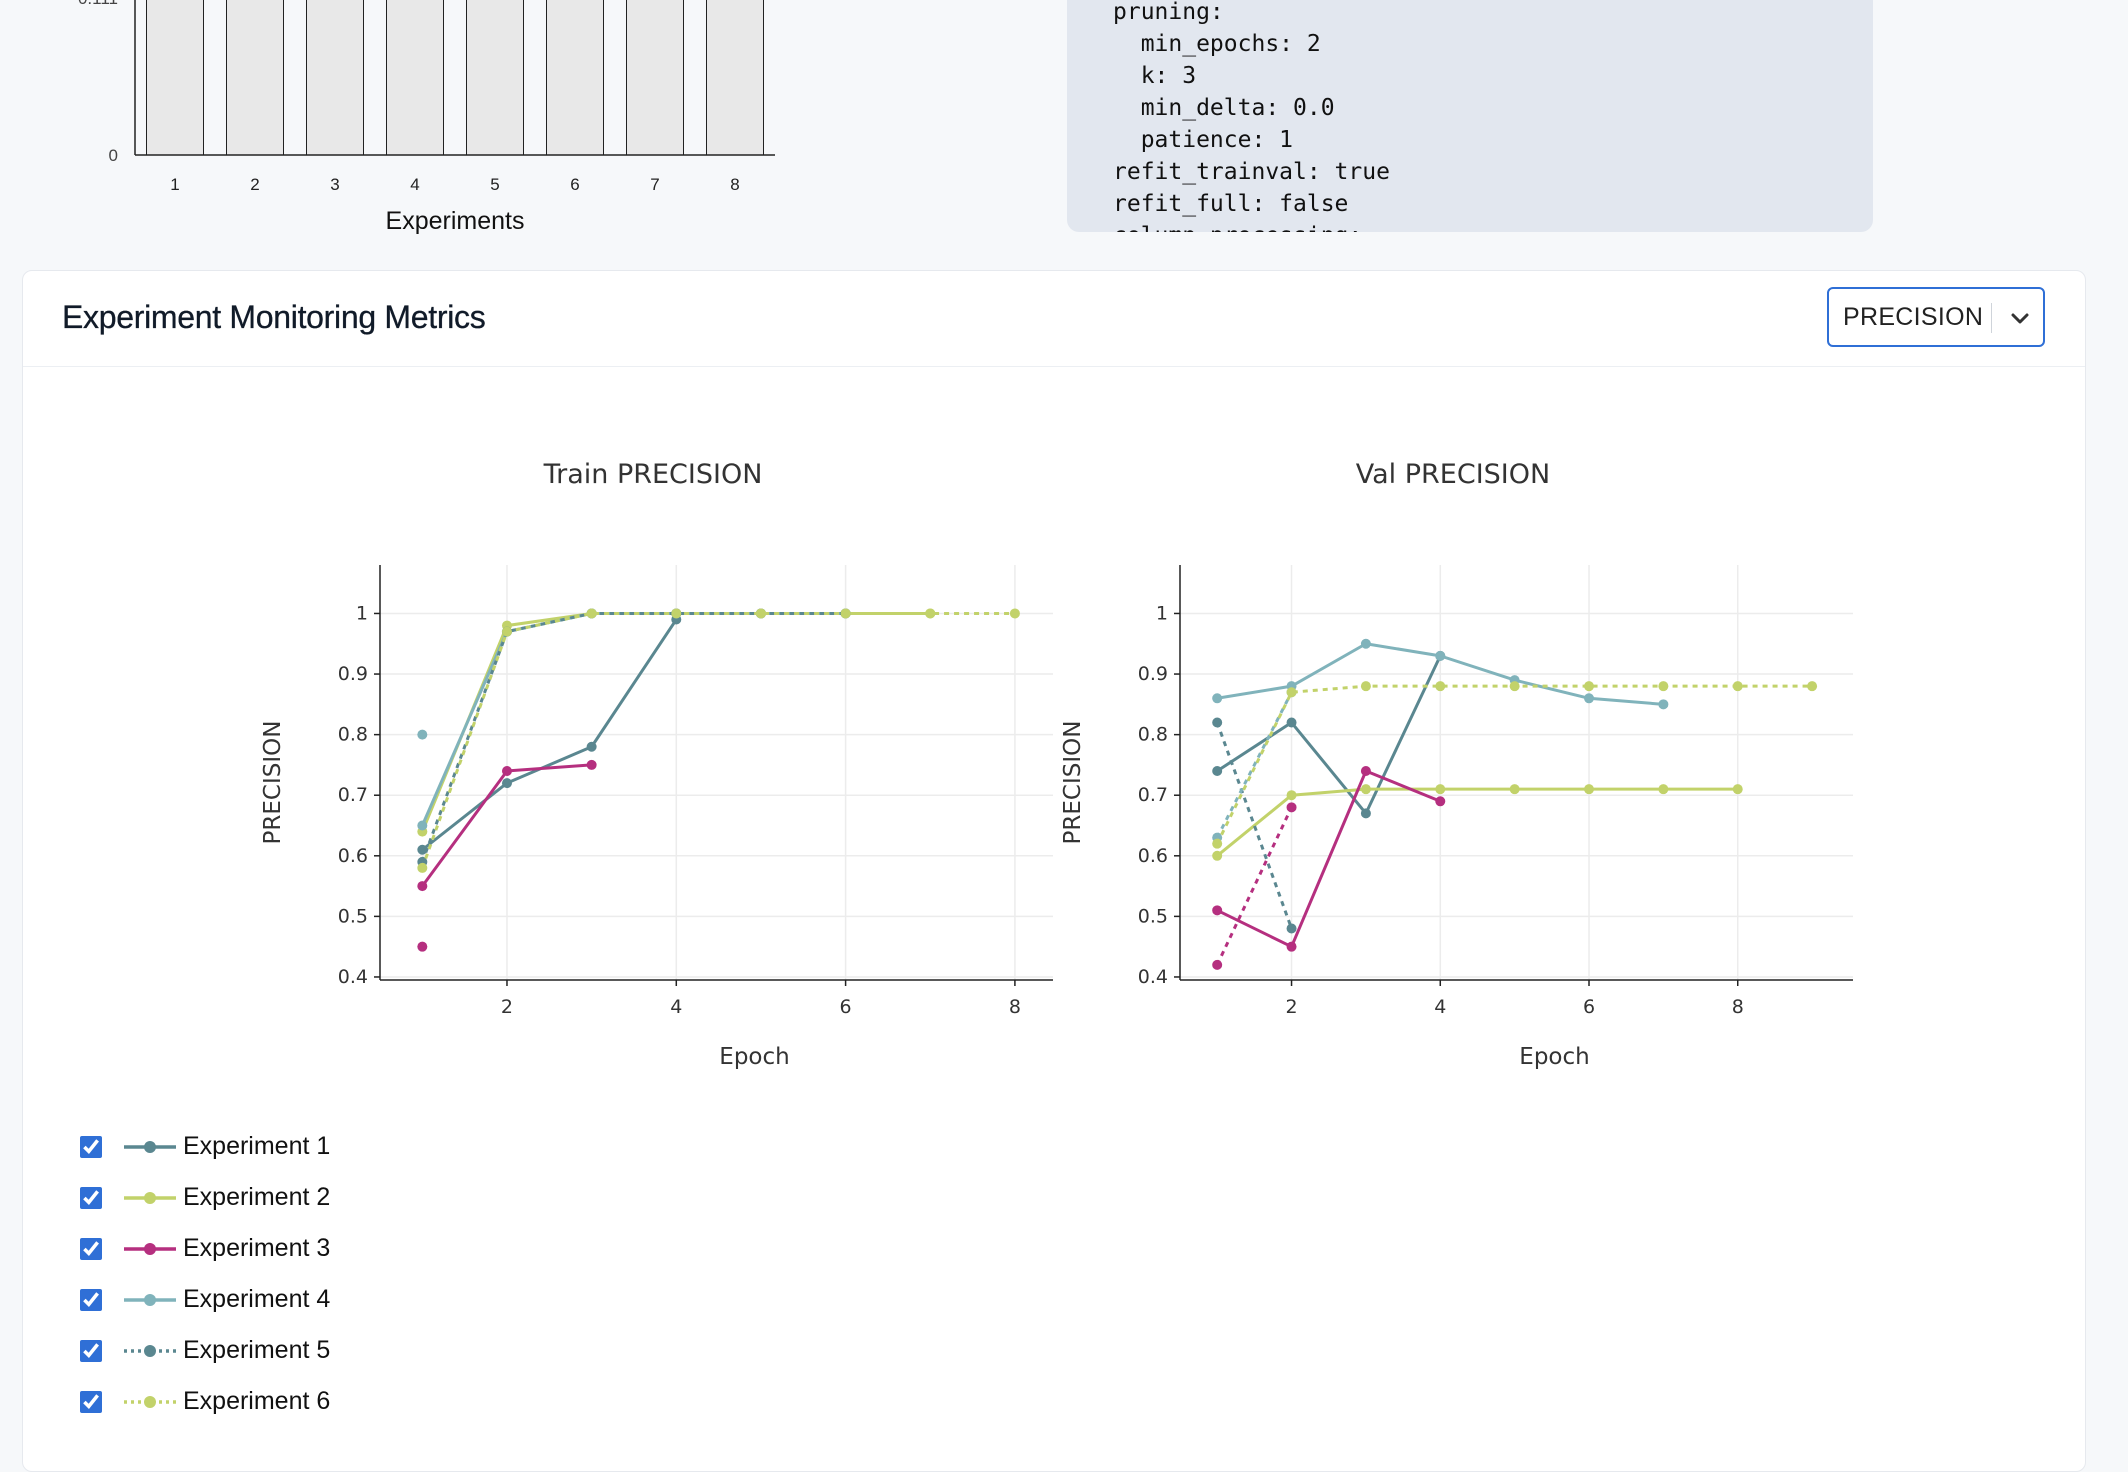 The image size is (2128, 1472). I want to click on legend-item: Experiment 6, so click(280, 1405).